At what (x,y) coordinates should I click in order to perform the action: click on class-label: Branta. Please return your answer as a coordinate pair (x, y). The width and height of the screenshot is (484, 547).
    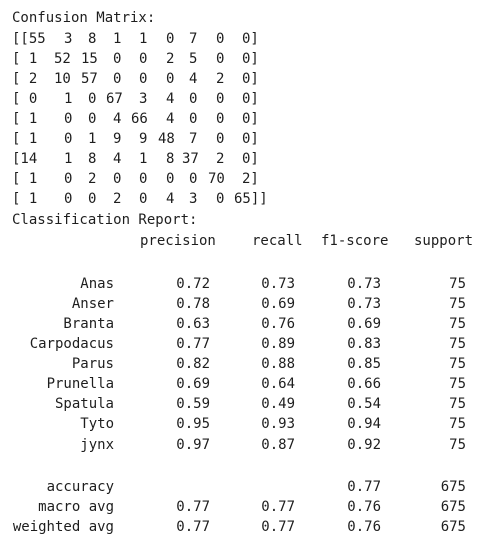
    Looking at the image, I should click on (88, 324).